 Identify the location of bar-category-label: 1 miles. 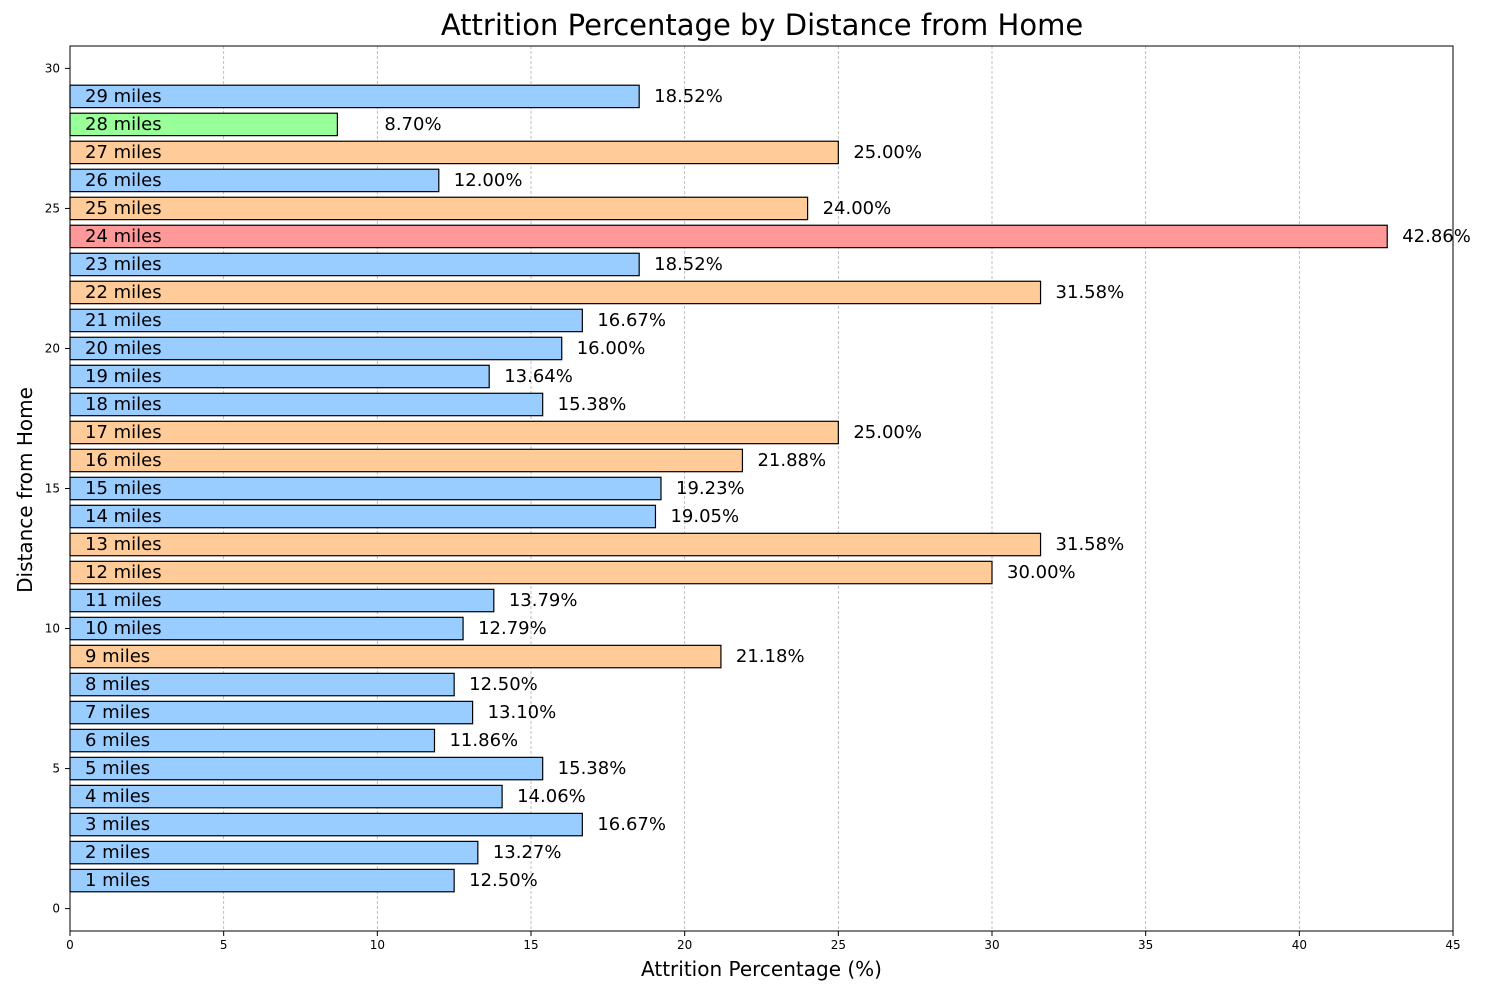
(117, 880).